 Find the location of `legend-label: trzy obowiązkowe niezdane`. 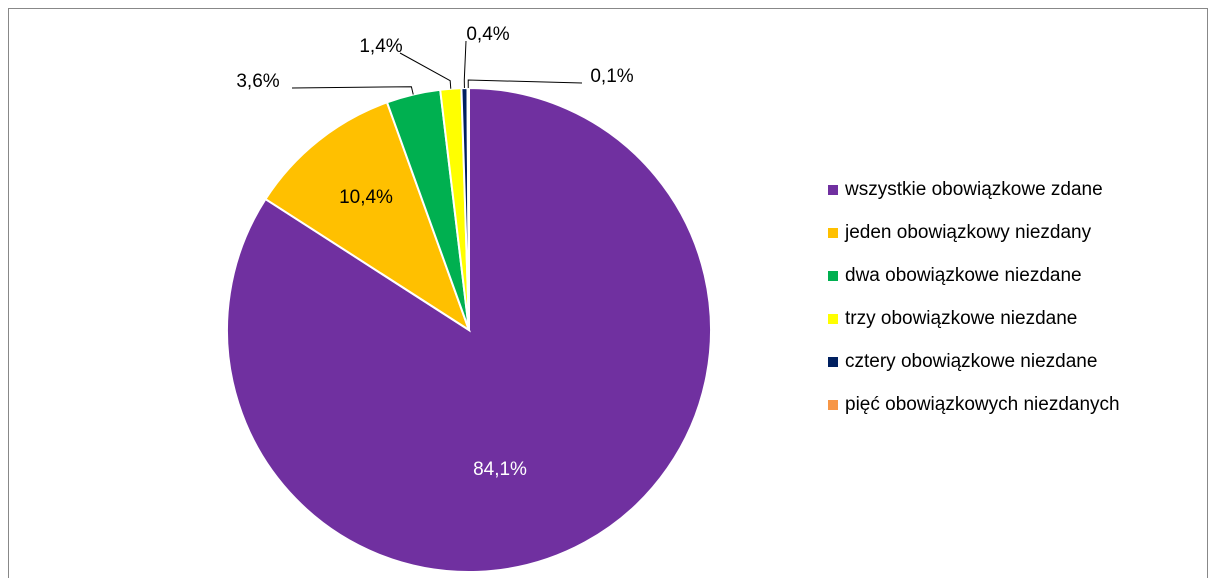

legend-label: trzy obowiązkowe niezdane is located at coordinates (961, 318).